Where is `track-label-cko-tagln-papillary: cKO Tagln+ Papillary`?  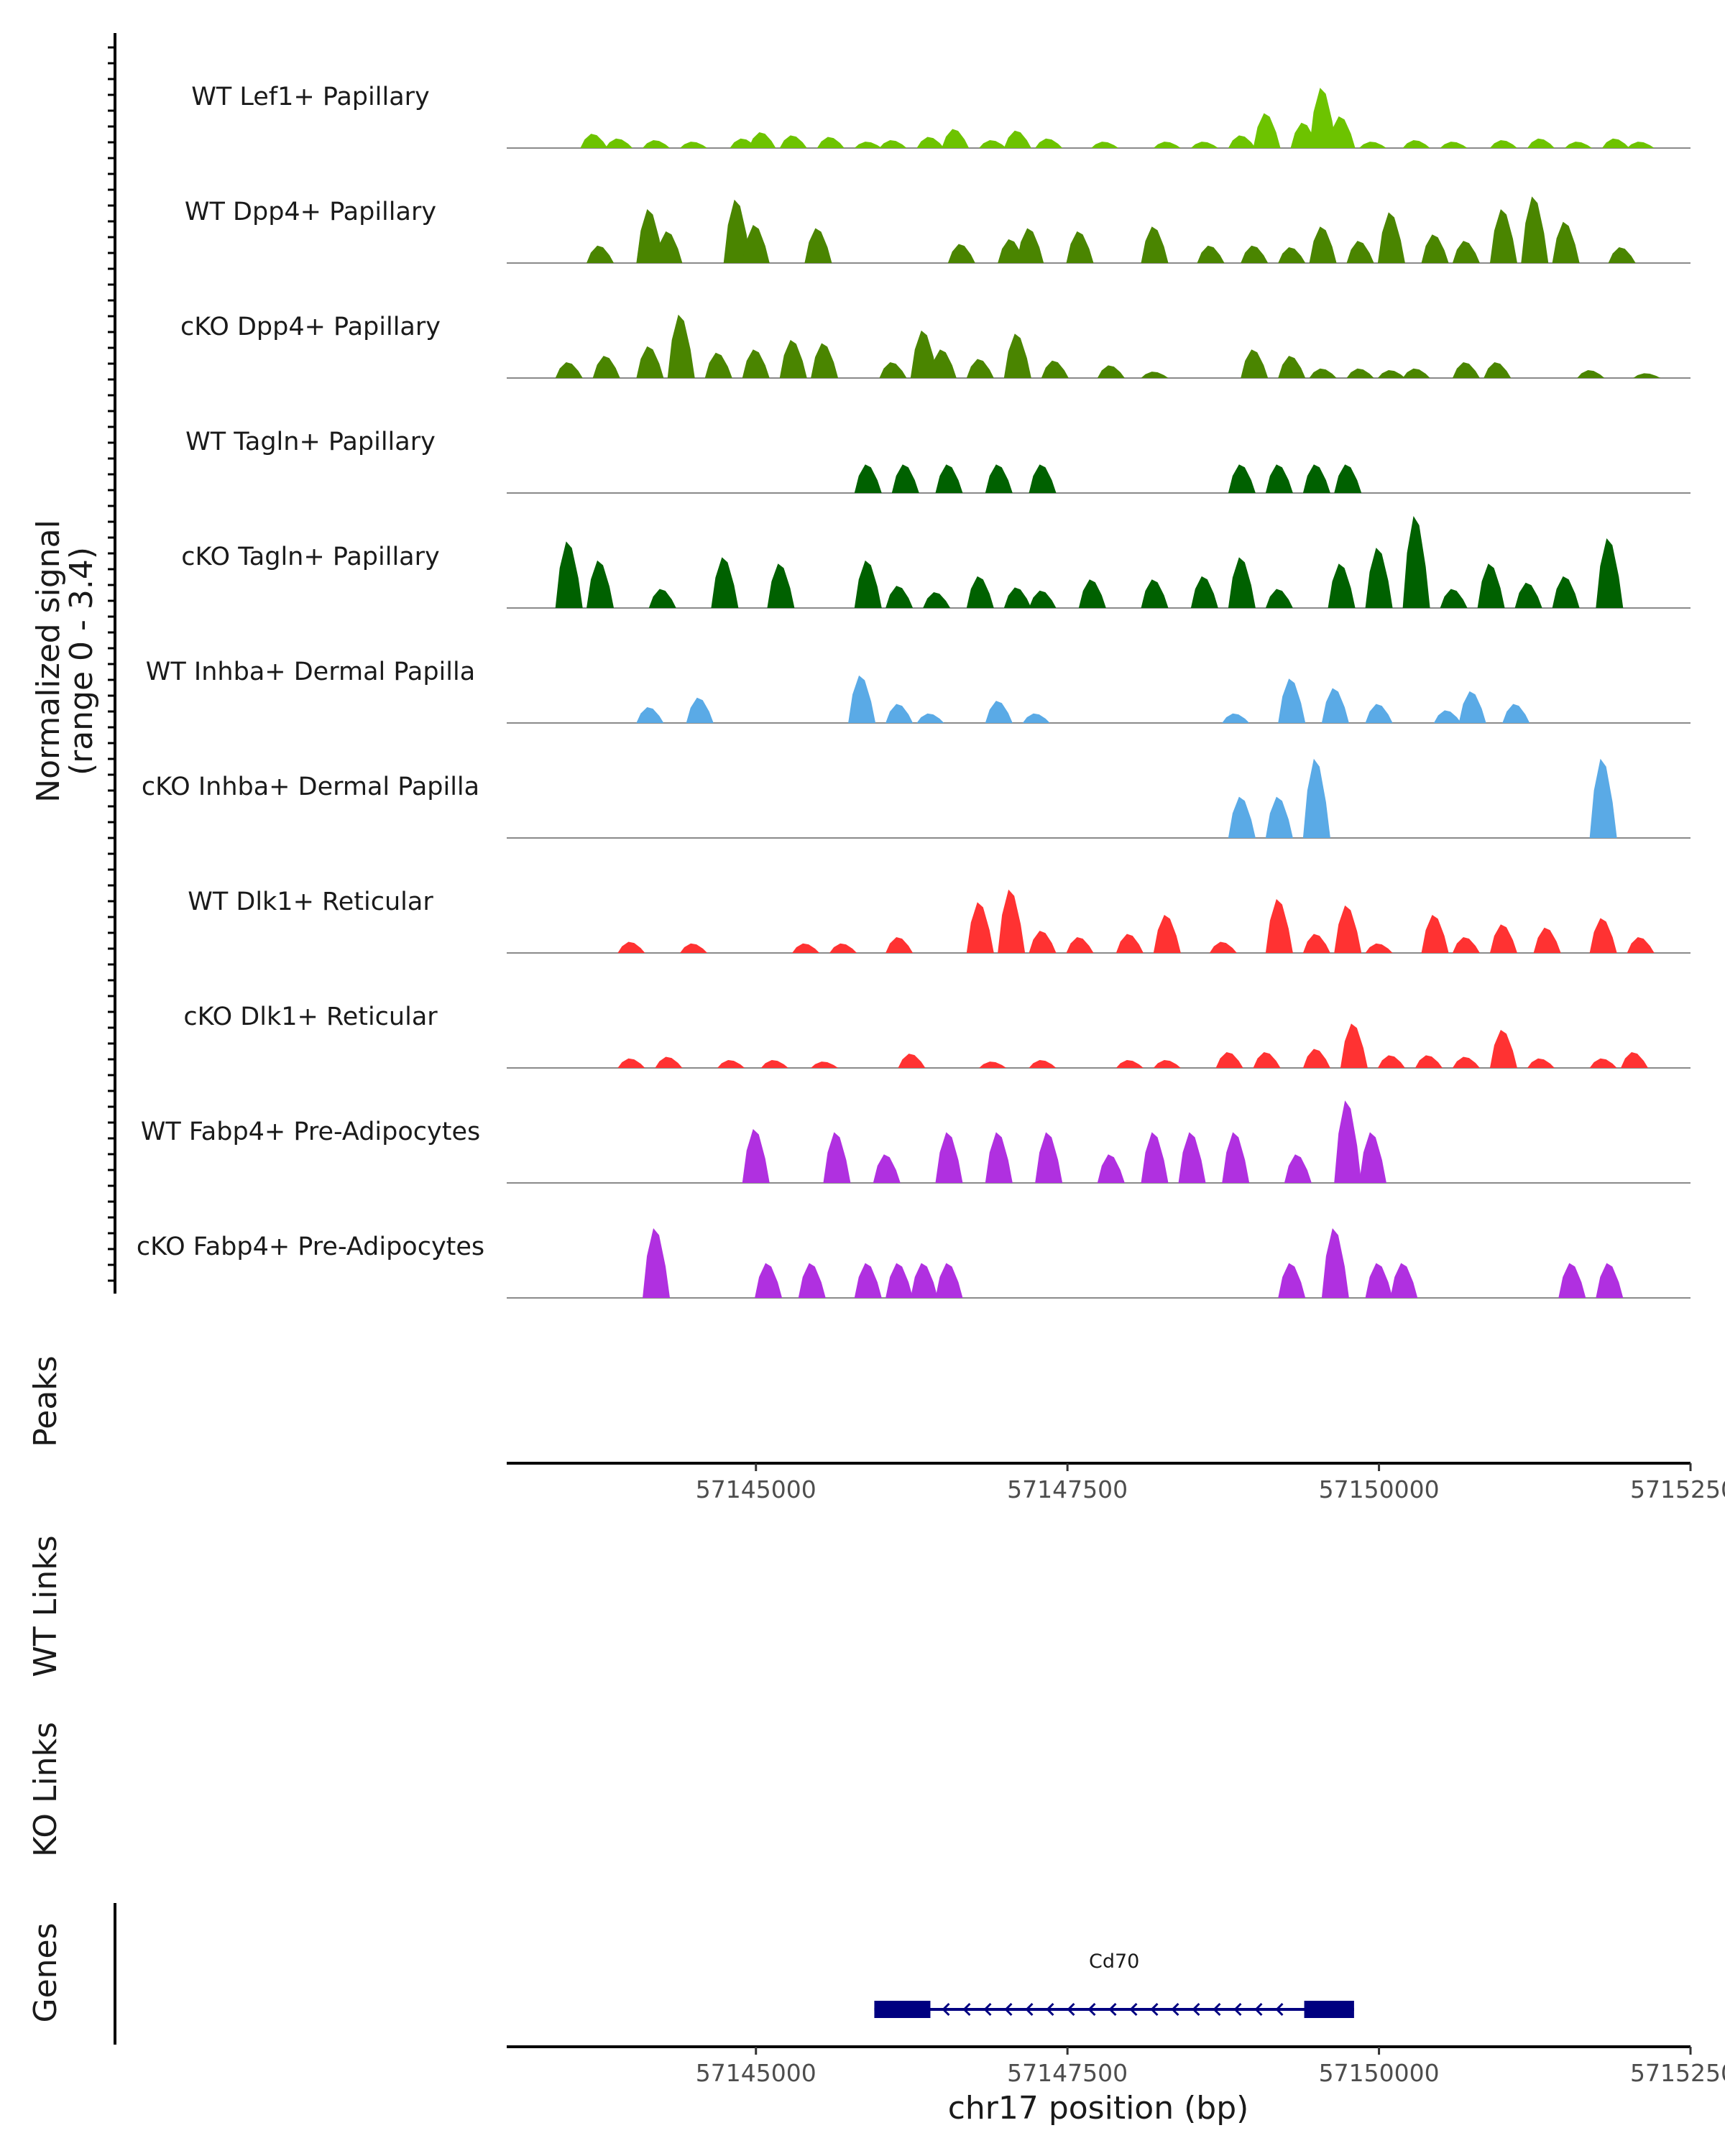
track-label-cko-tagln-papillary: cKO Tagln+ Papillary is located at coordinates (310, 557).